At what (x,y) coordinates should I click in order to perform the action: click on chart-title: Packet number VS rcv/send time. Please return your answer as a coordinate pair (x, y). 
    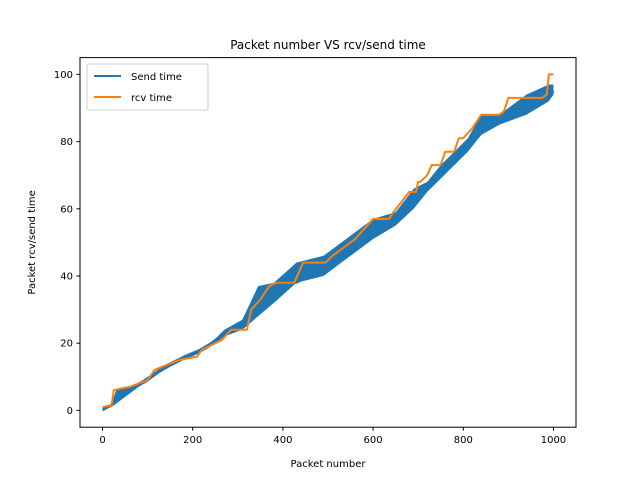
    Looking at the image, I should click on (328, 45).